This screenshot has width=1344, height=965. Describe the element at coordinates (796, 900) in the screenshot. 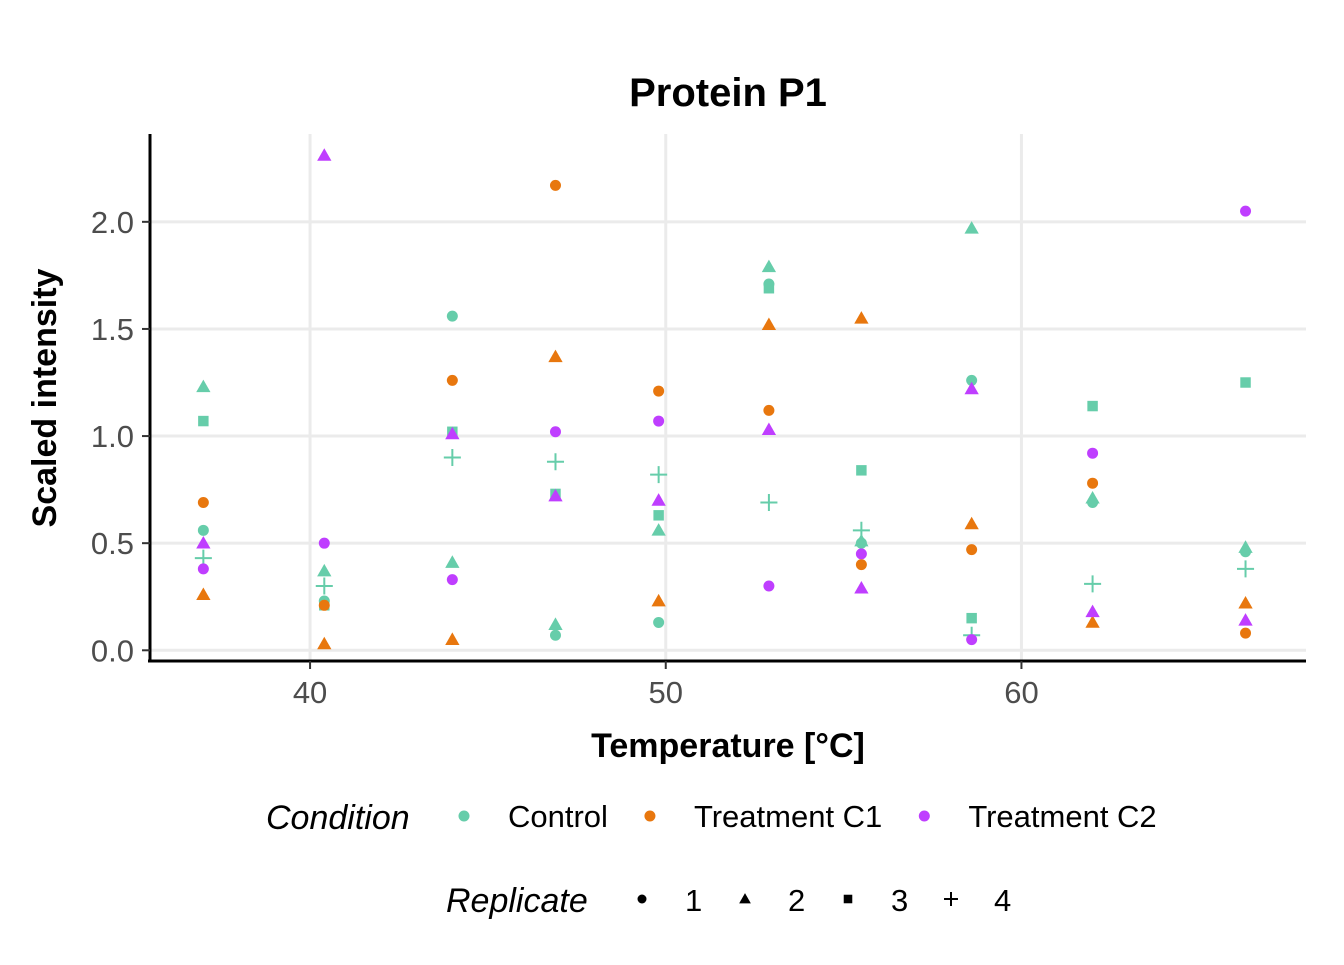

I see `legend-label-replicate-2: 2` at that location.